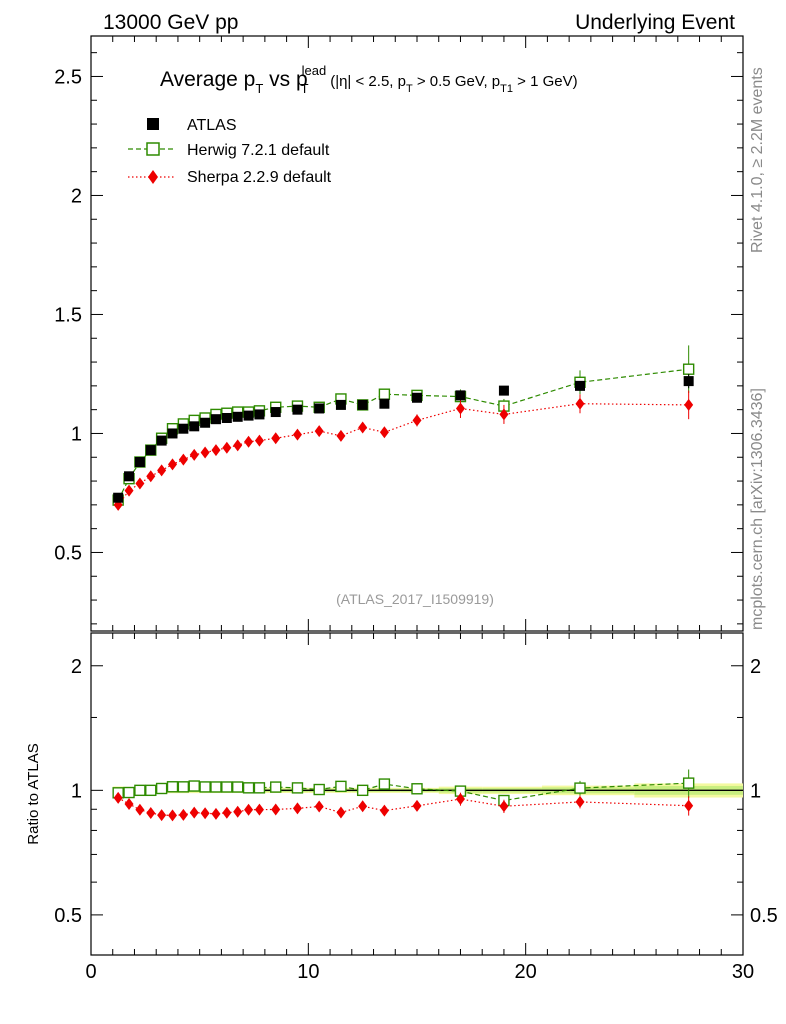 The height and width of the screenshot is (1024, 786). Describe the element at coordinates (415, 599) in the screenshot. I see `analysis-reference: (ATLAS_2017_I1509919)` at that location.